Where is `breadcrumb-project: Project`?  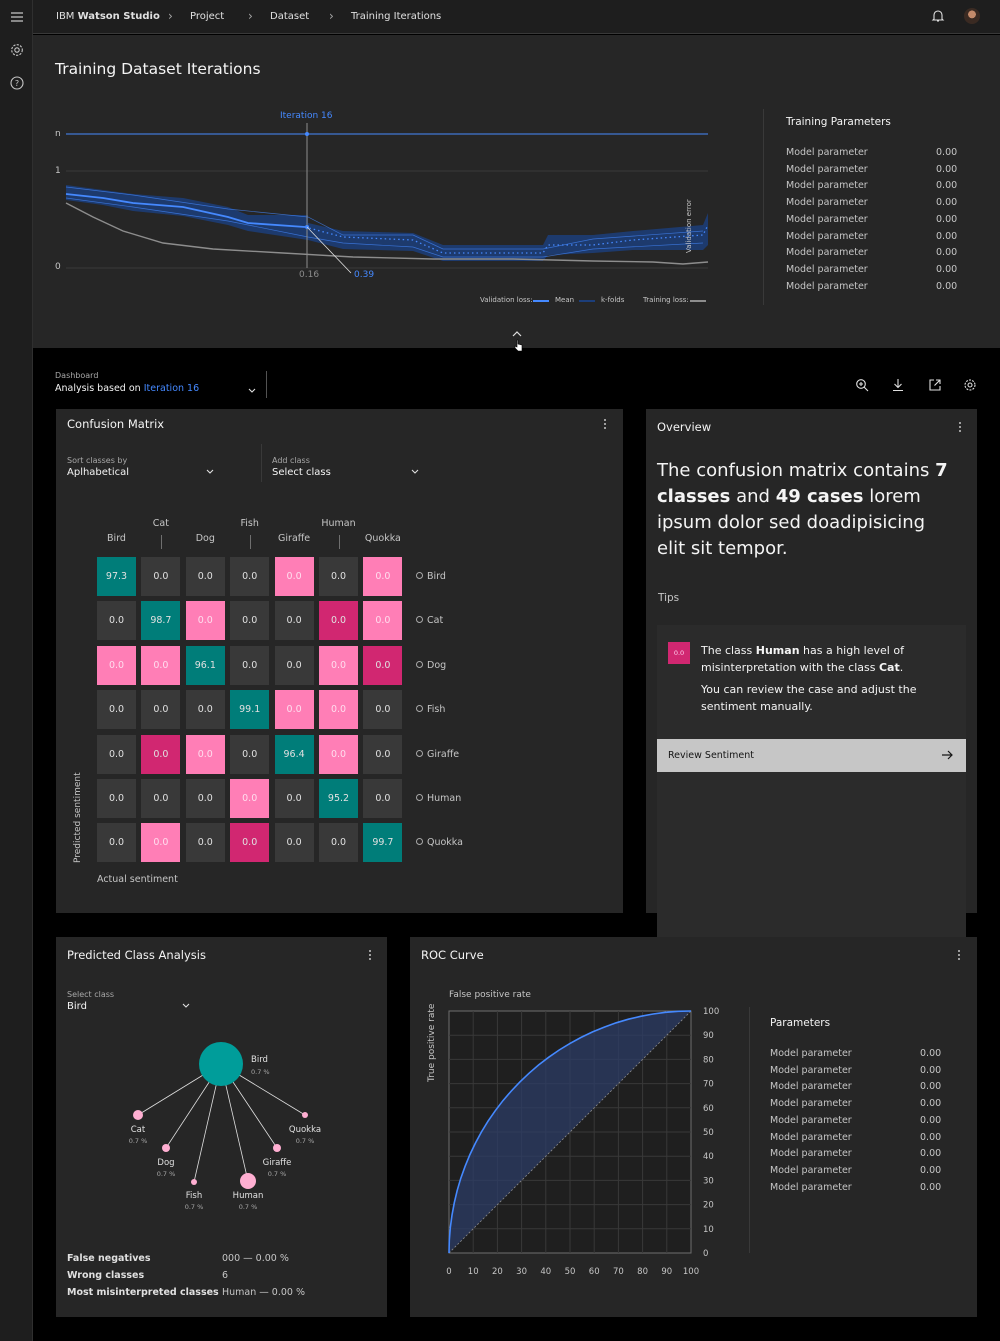
breadcrumb-project: Project is located at coordinates (207, 16).